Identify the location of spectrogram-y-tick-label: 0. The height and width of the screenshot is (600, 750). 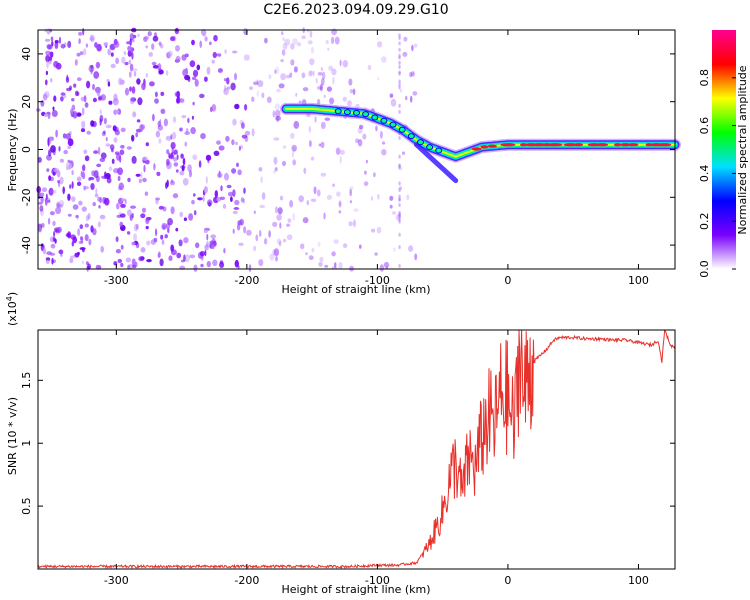
(26, 149).